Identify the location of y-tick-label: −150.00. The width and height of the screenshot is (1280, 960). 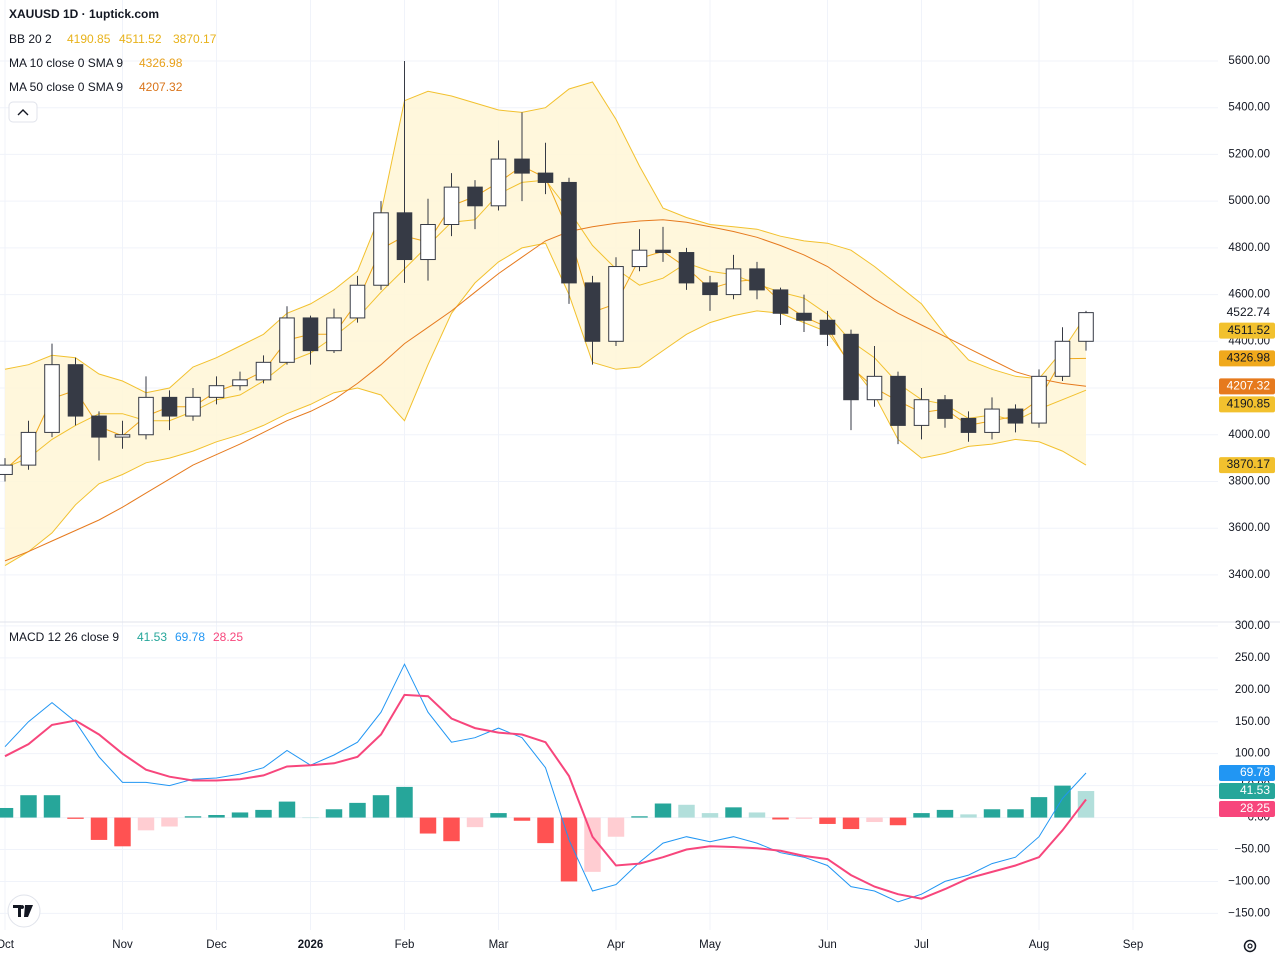
(1249, 913).